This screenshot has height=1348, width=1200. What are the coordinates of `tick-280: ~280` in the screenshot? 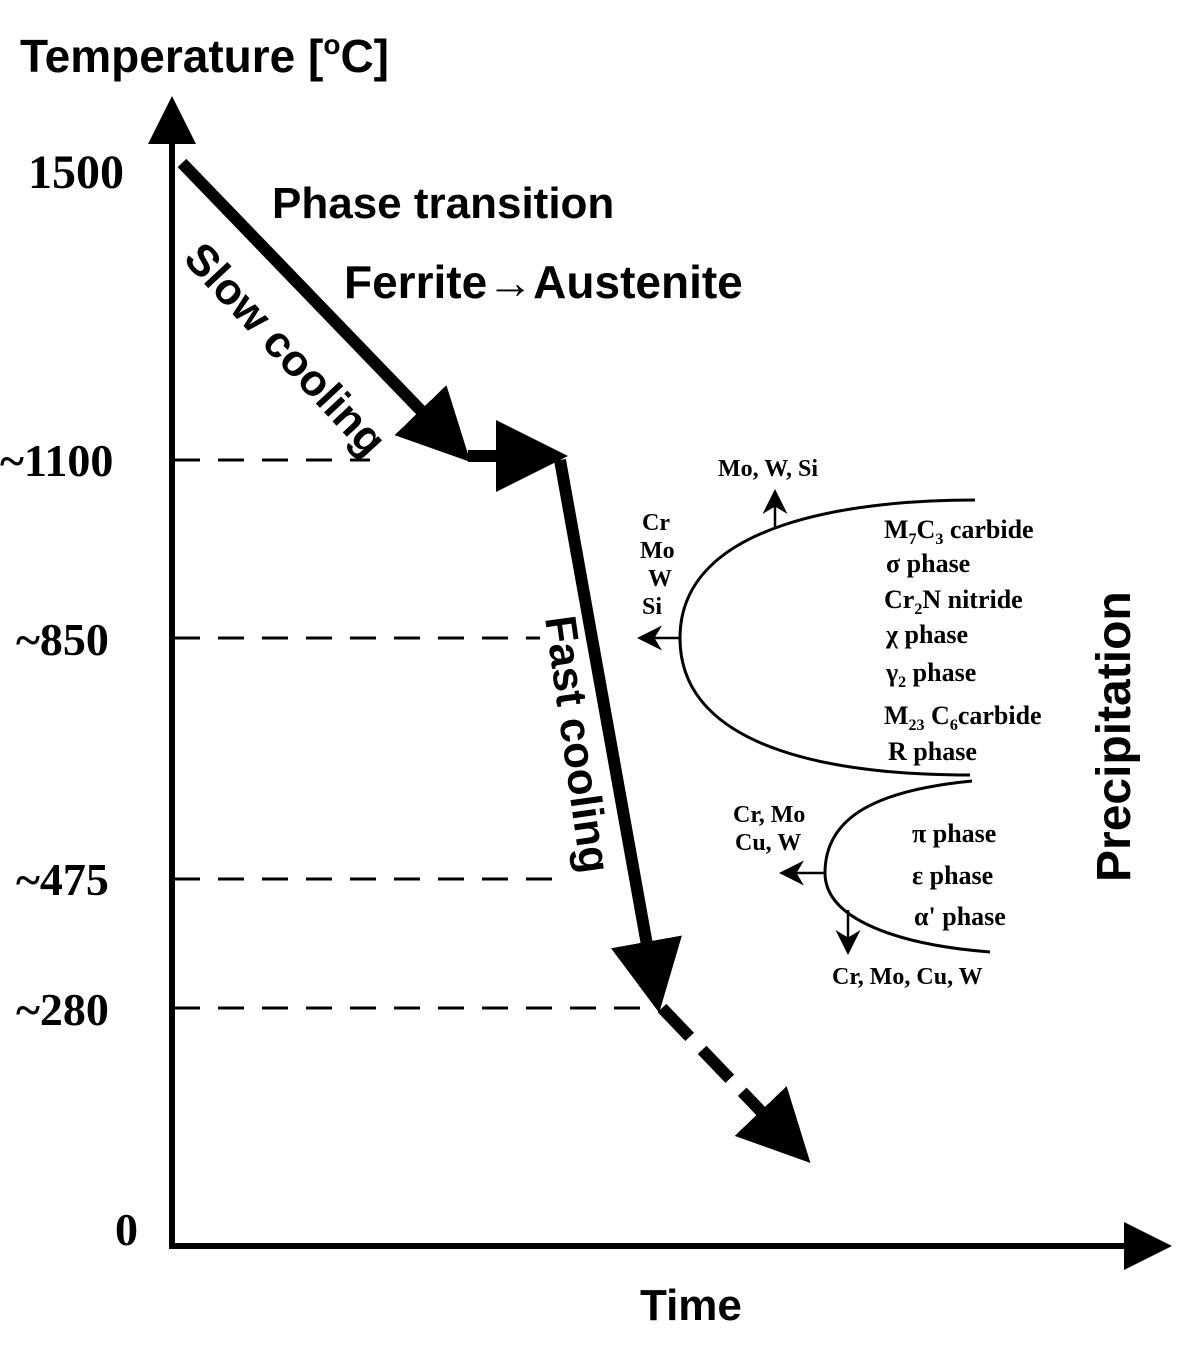 It's located at (62, 1009).